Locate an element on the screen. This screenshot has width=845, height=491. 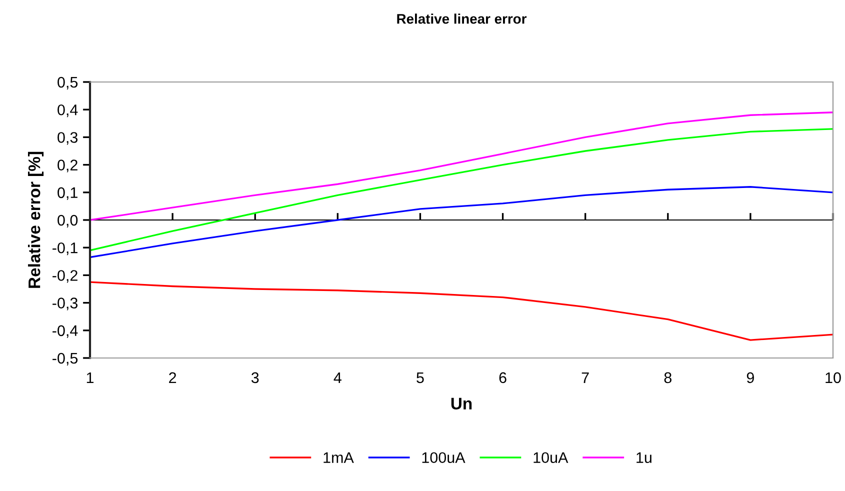
y-tick-label: 0,5 is located at coordinates (68, 83).